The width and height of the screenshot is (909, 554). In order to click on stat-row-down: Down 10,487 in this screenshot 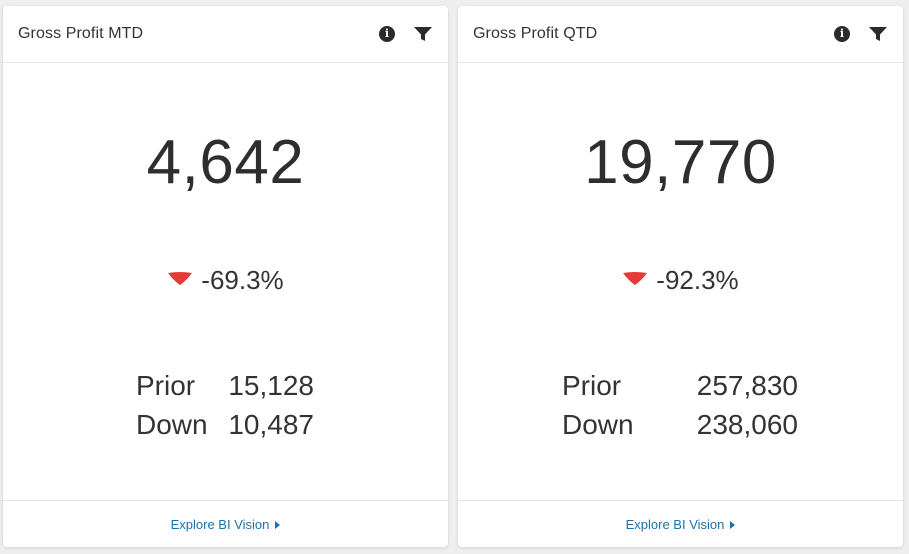, I will do `click(225, 424)`.